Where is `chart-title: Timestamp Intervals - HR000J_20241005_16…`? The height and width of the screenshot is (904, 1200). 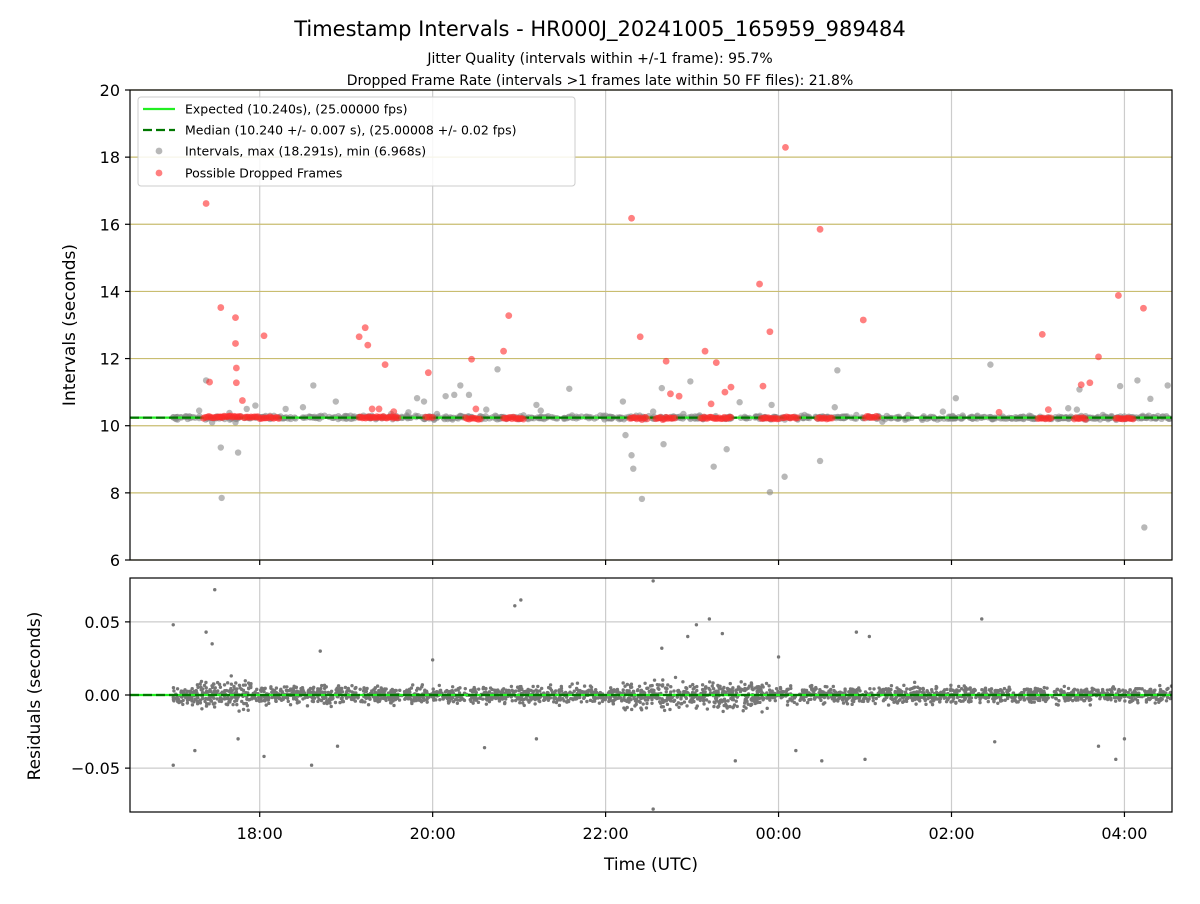 chart-title: Timestamp Intervals - HR000J_20241005_16… is located at coordinates (599, 29).